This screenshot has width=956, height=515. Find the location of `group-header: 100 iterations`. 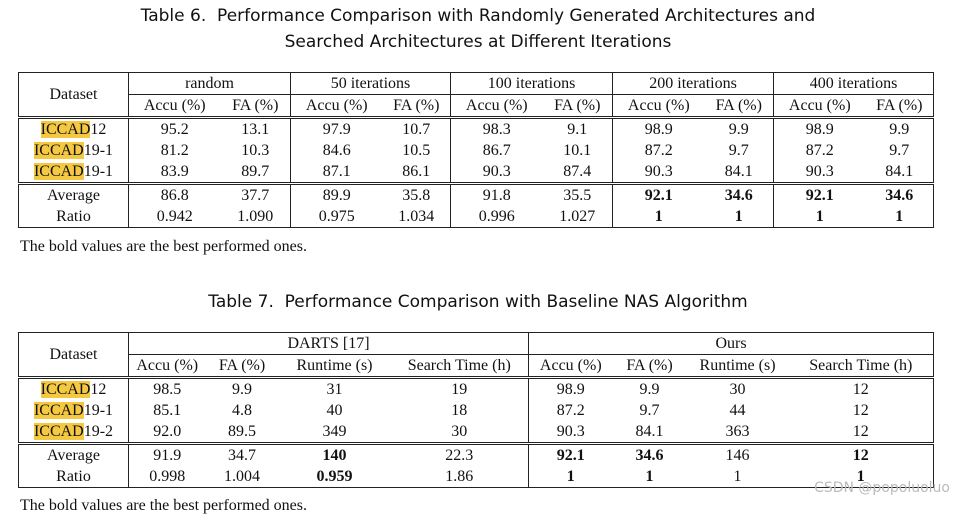

group-header: 100 iterations is located at coordinates (531, 83).